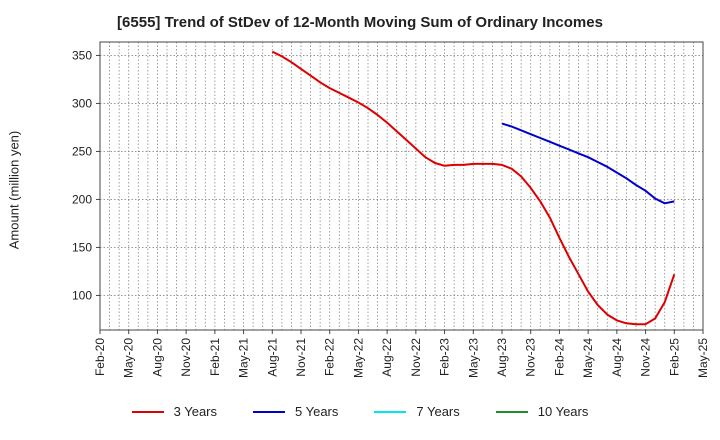  Describe the element at coordinates (387, 357) in the screenshot. I see `x-tick-label: Aug-22` at that location.